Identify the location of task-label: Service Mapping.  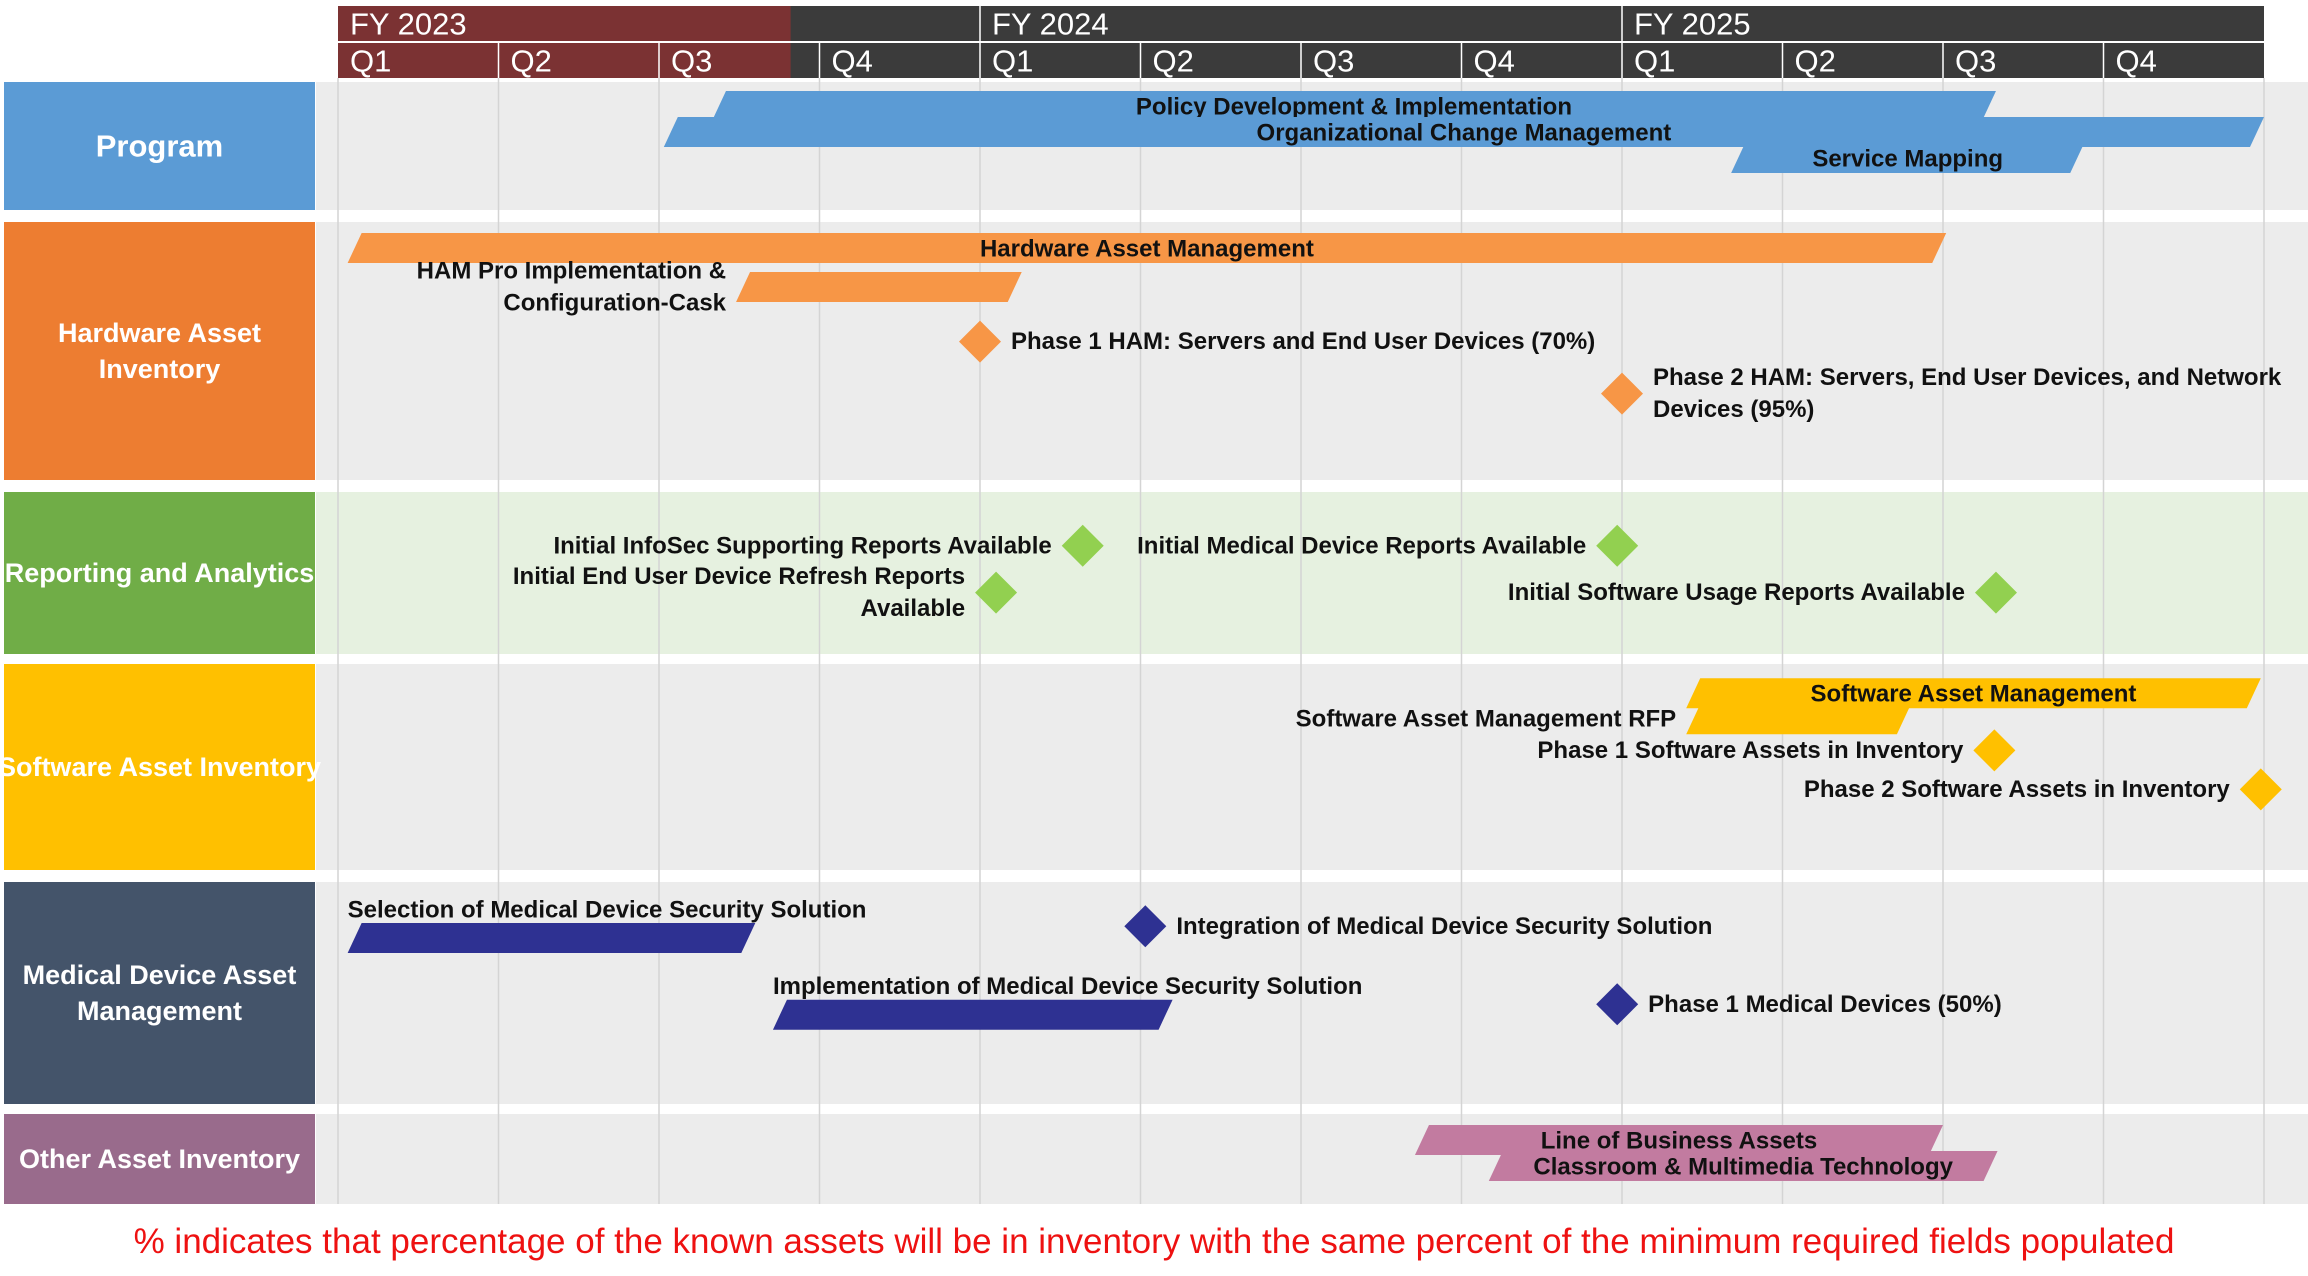
(1907, 159).